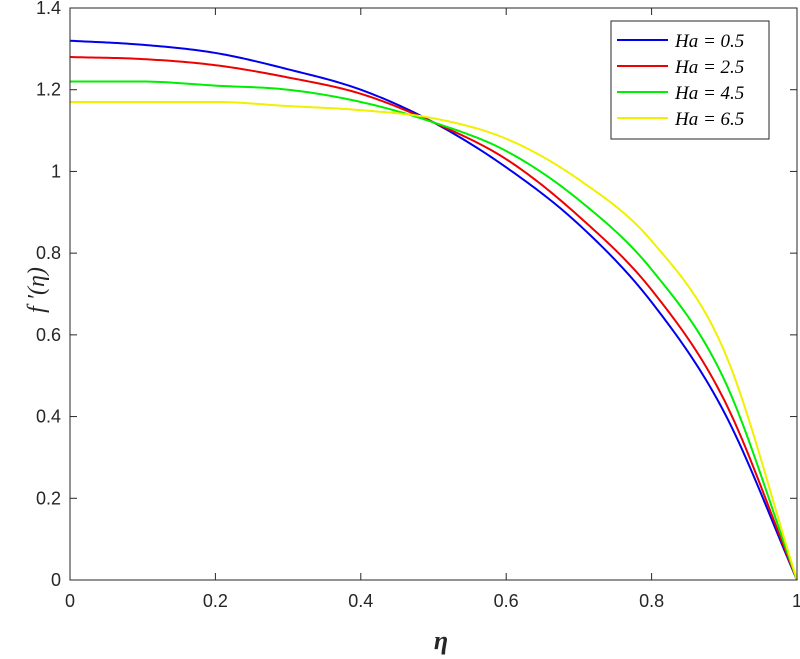 The height and width of the screenshot is (659, 800). What do you see at coordinates (48, 253) in the screenshot?
I see `y-tick-label: 0.8` at bounding box center [48, 253].